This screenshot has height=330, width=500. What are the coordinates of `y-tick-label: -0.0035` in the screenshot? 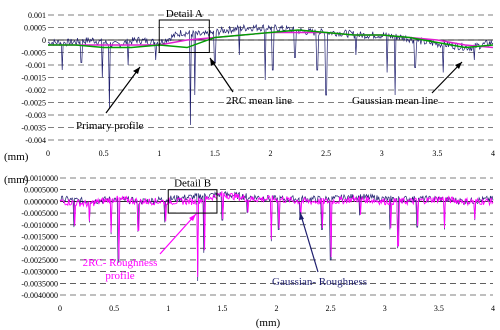 It's located at (33, 128).